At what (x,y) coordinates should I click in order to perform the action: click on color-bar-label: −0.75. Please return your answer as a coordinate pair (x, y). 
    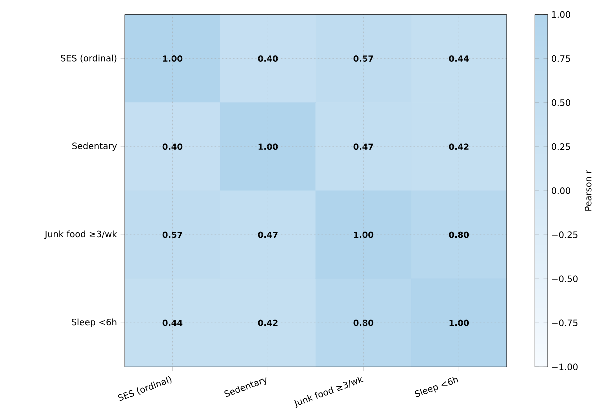
    Looking at the image, I should click on (565, 323).